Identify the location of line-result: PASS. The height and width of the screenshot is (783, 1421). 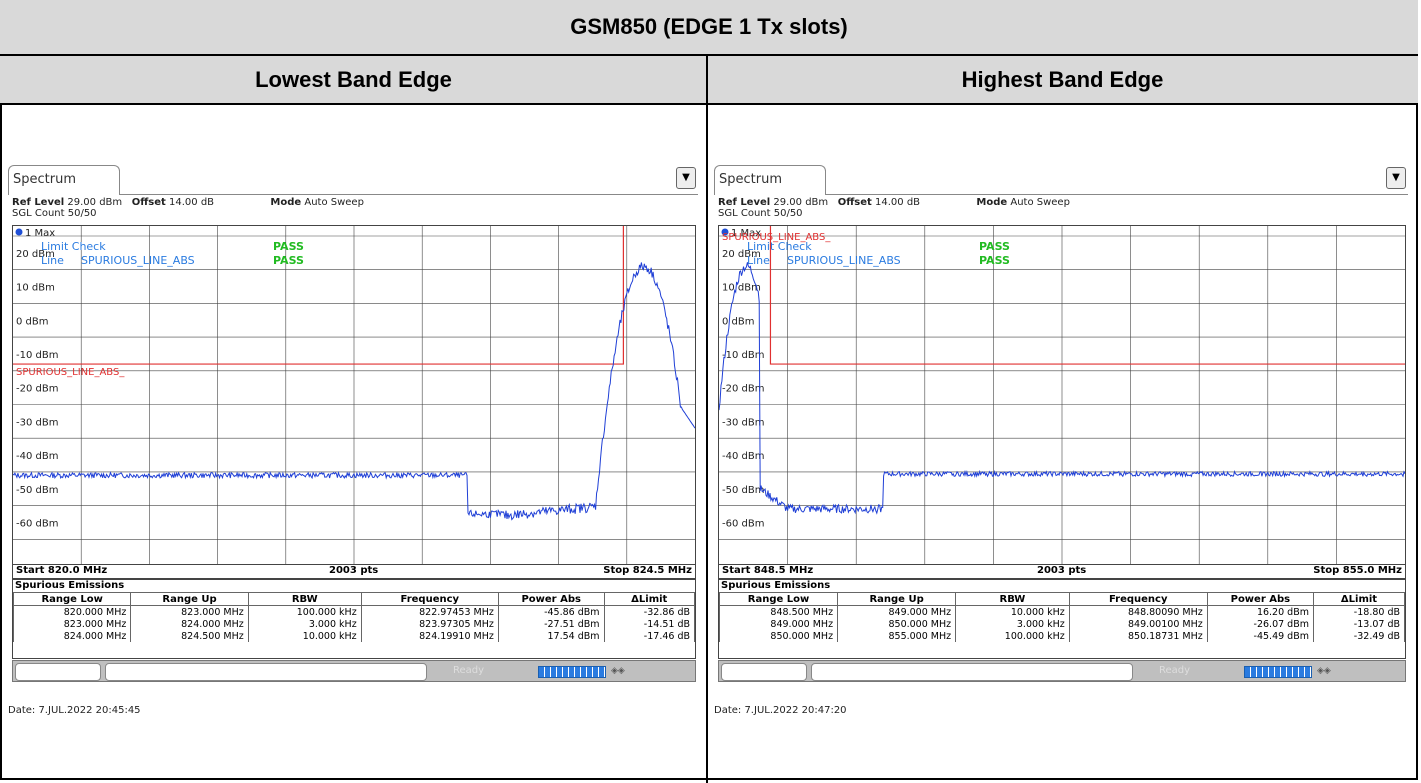
(994, 260).